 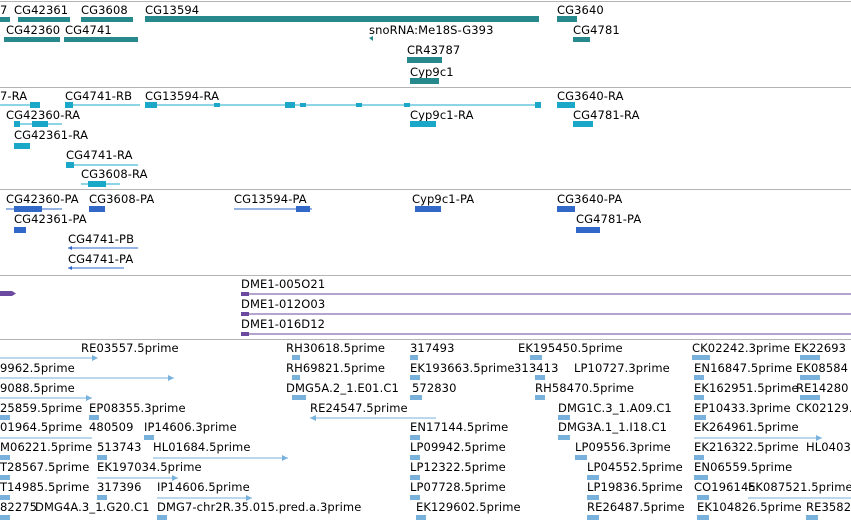 I want to click on transcript-label: CG3640-RA, so click(x=590, y=96).